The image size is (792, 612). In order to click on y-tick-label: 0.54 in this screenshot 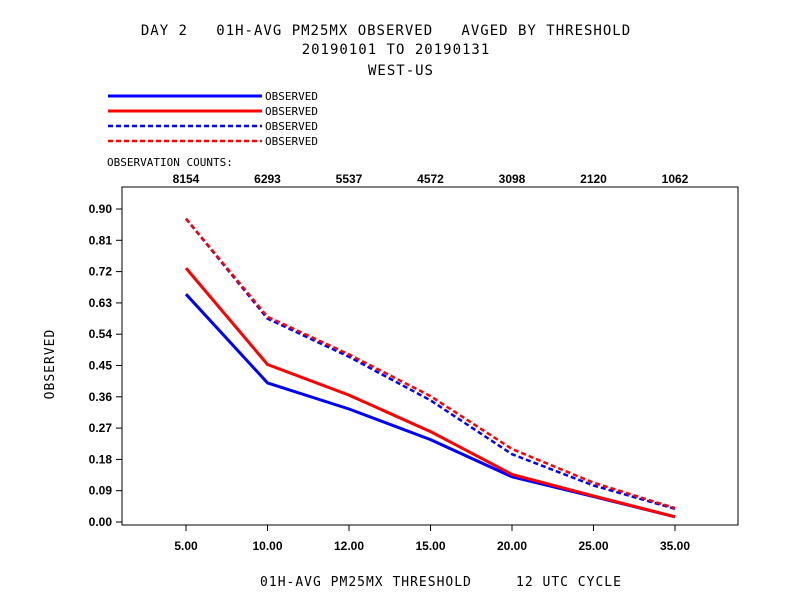, I will do `click(101, 334)`.